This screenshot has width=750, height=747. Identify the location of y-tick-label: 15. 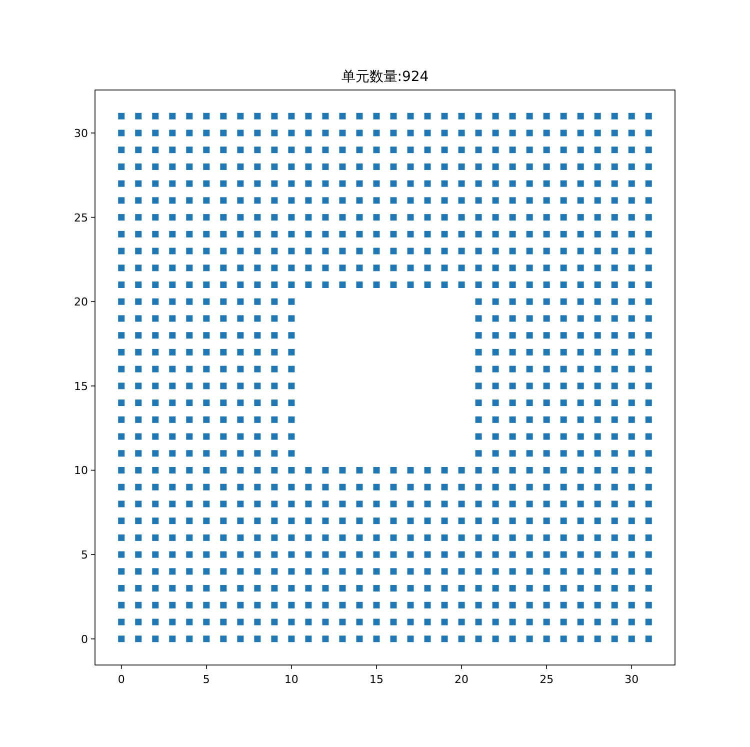
(81, 386).